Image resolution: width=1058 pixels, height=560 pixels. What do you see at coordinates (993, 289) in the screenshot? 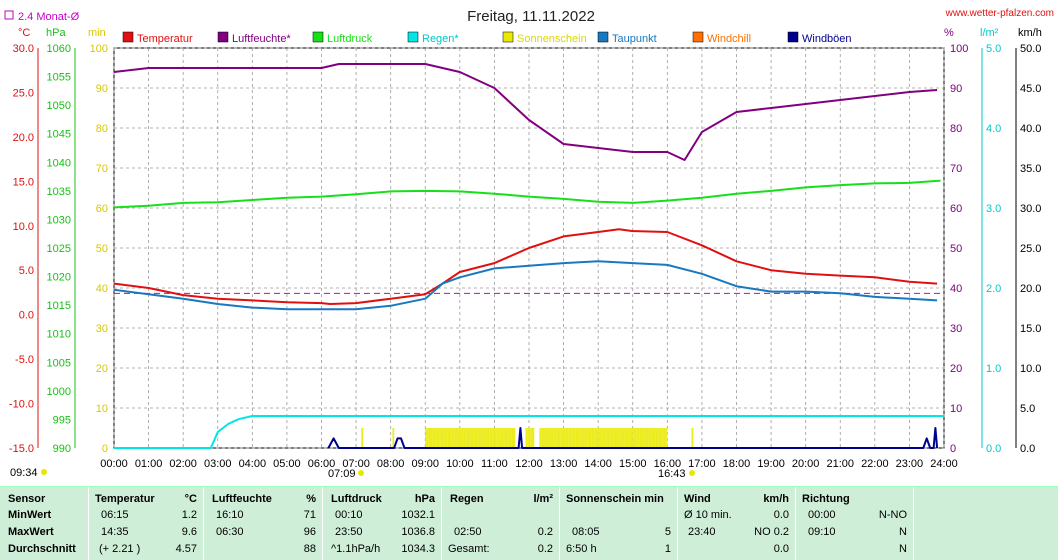
I see `tick-rain-3: 2.0` at bounding box center [993, 289].